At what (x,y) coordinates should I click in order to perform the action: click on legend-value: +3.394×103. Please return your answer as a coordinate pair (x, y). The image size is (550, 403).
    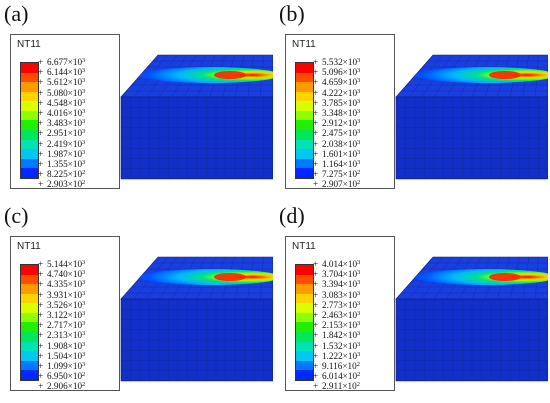
    Looking at the image, I should click on (337, 284).